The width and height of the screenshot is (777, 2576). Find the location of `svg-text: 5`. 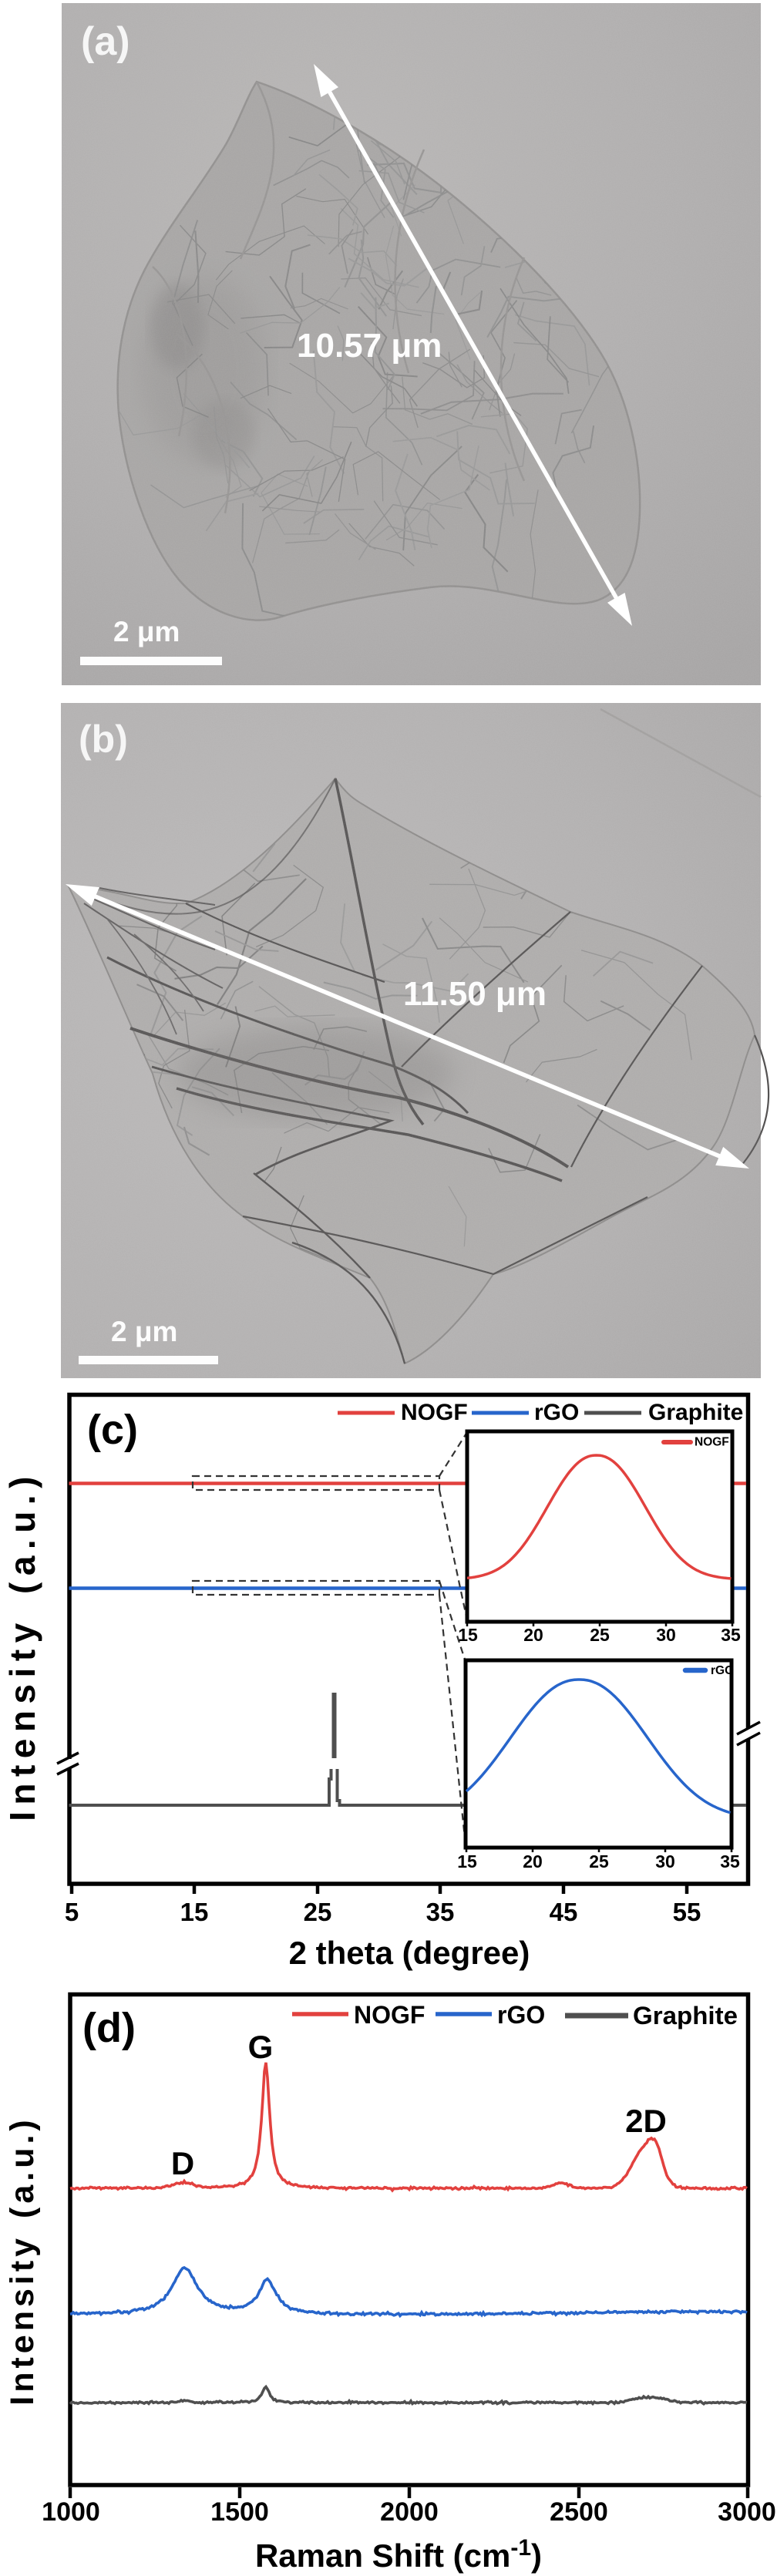

svg-text: 5 is located at coordinates (72, 1912).